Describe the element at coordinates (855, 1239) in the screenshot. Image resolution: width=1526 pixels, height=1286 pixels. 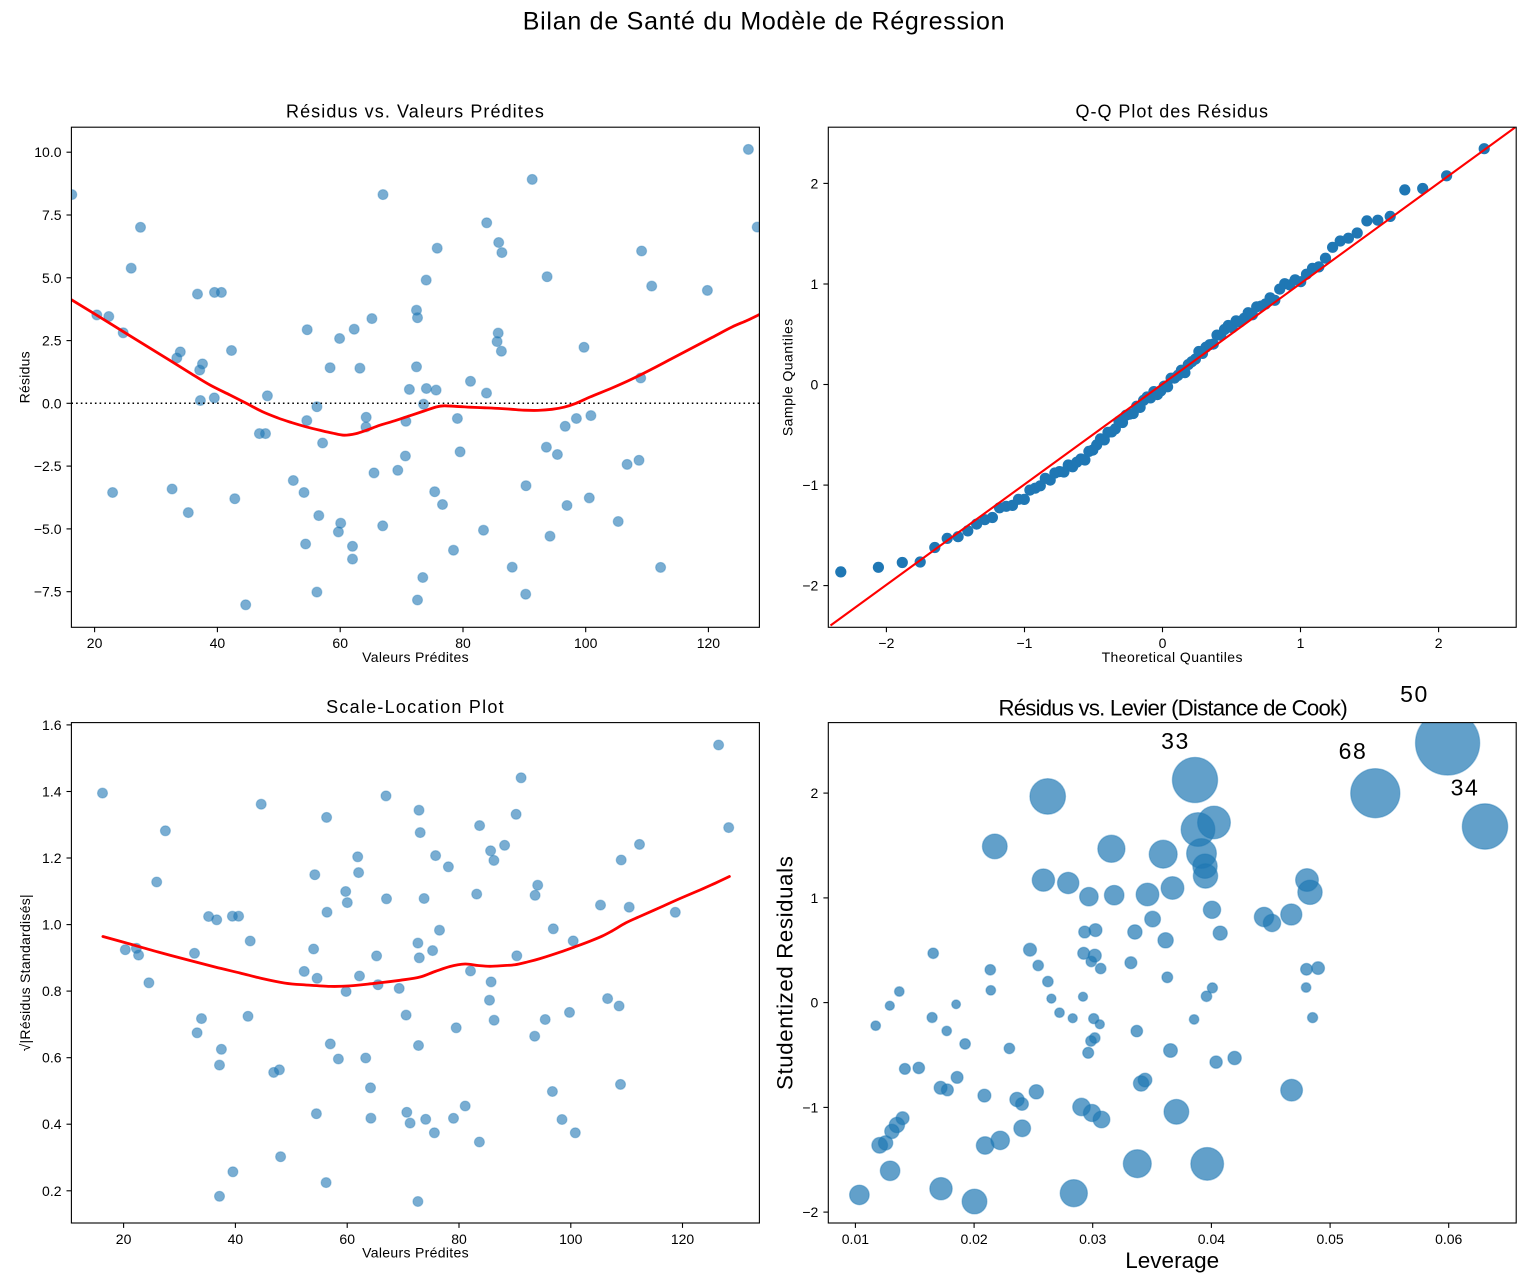
I see `svg-text: 0.01` at that location.